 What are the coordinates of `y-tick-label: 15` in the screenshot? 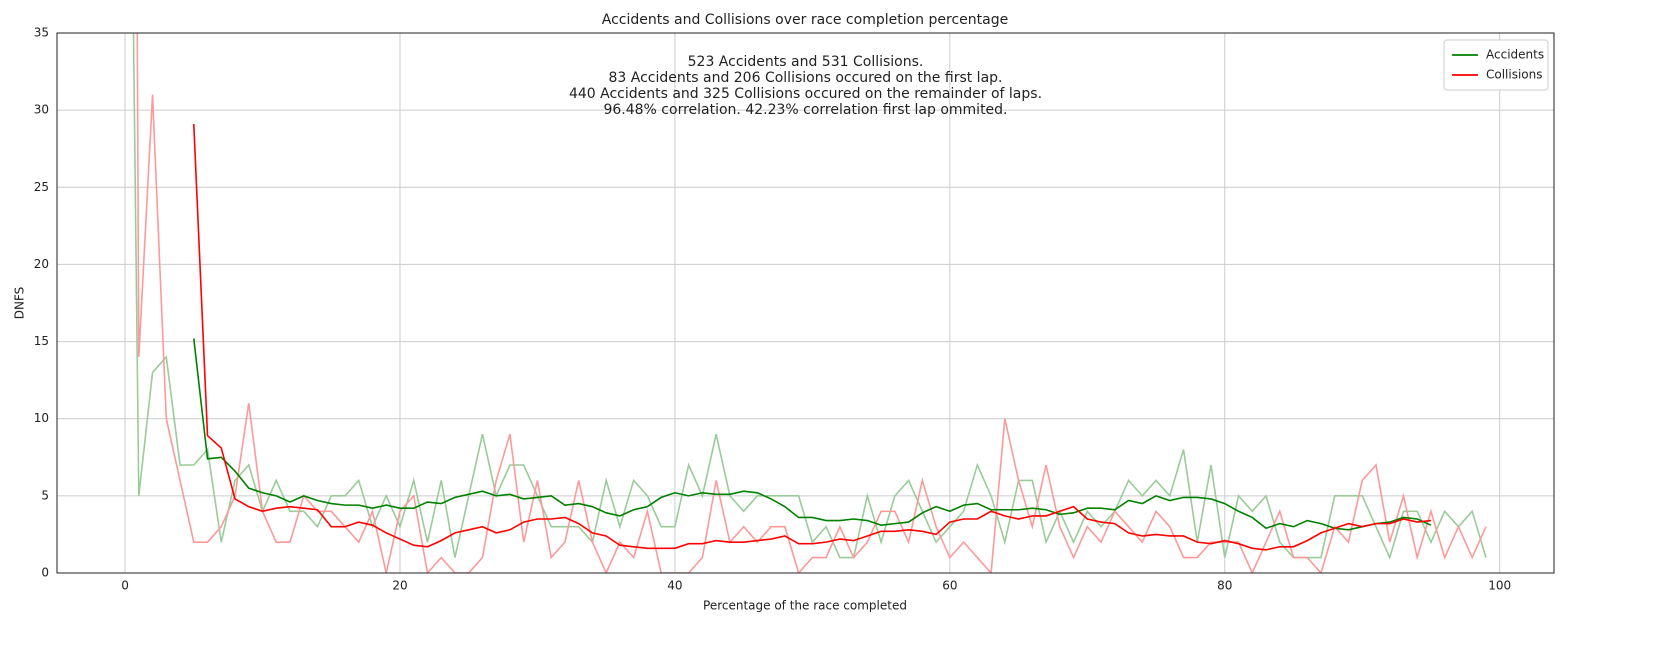 It's located at (41, 341).